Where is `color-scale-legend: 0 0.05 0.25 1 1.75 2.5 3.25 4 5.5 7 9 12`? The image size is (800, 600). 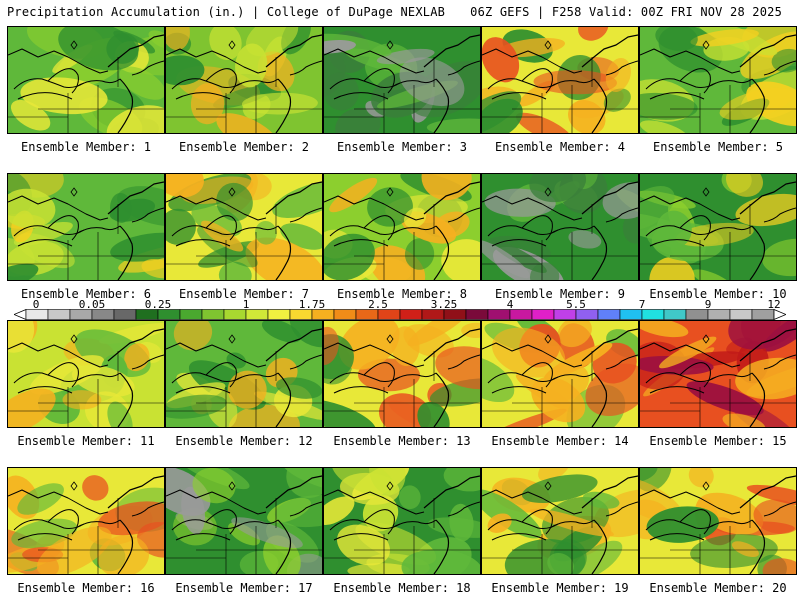 color-scale-legend: 0 0.05 0.25 1 1.75 2.5 3.25 4 5.5 7 9 12 is located at coordinates (400, 309).